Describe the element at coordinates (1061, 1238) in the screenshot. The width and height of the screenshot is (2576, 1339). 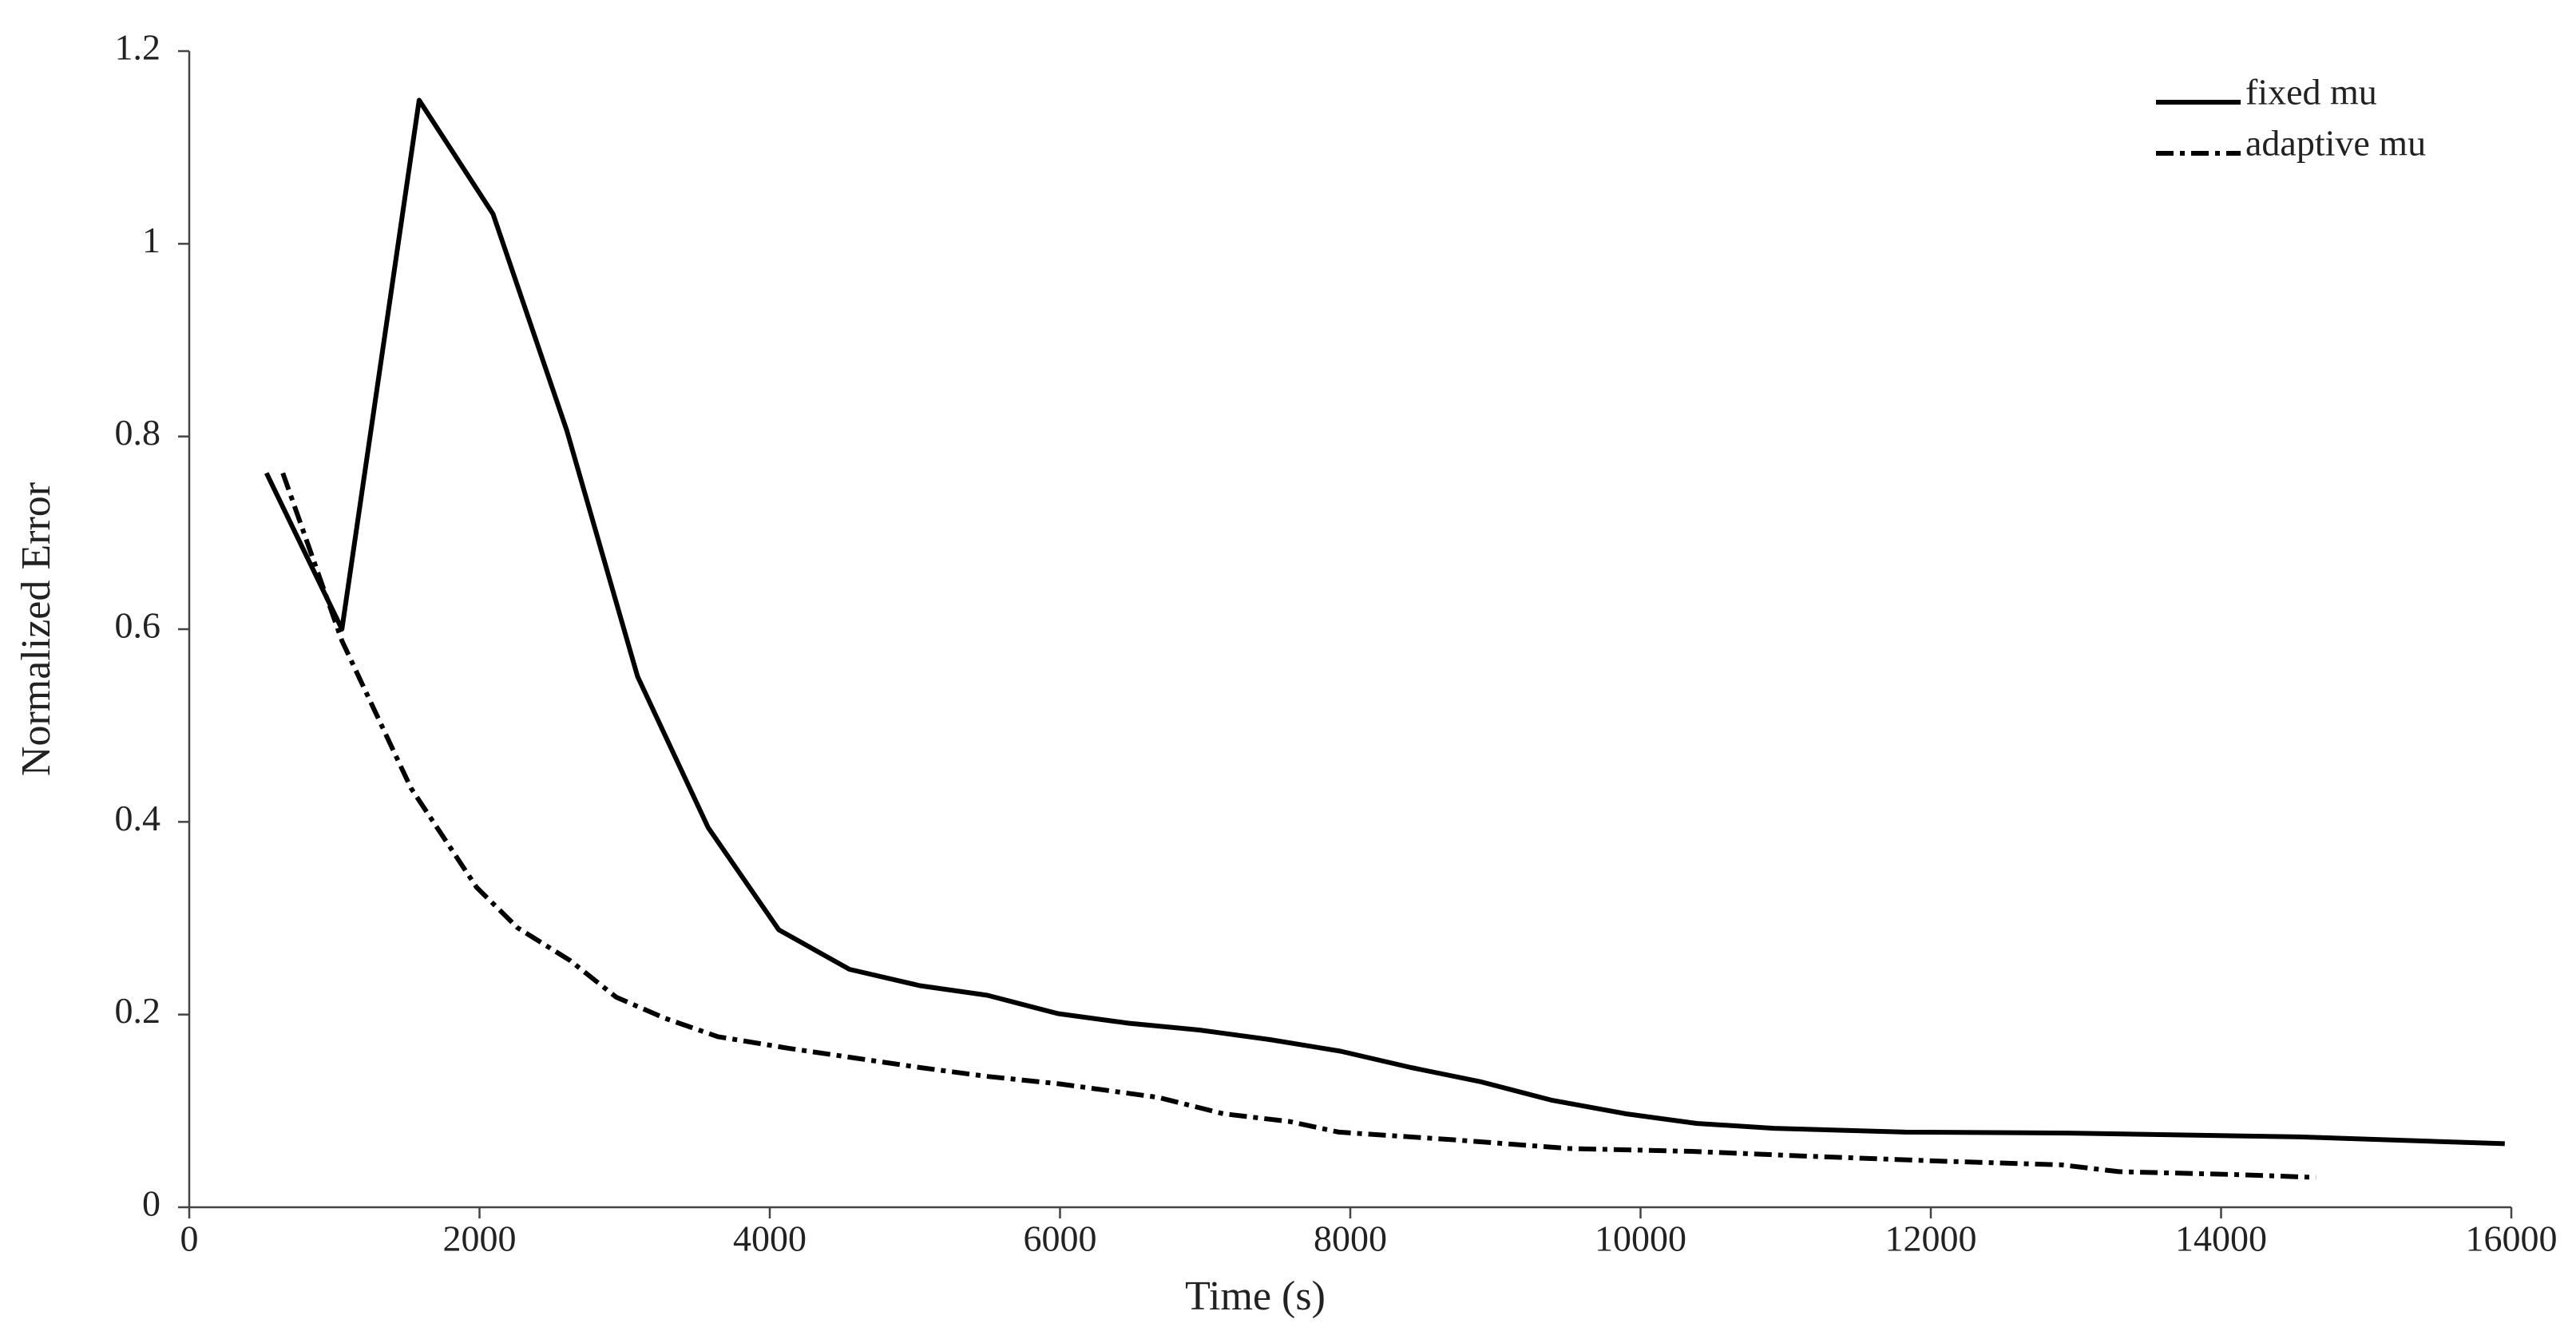
I see `x-tick-label: 6000` at that location.